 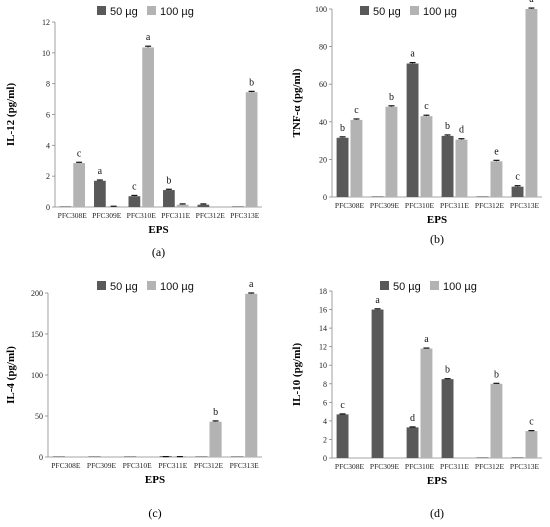 What do you see at coordinates (48, 115) in the screenshot?
I see `c1-y-tick-label-3: 6` at bounding box center [48, 115].